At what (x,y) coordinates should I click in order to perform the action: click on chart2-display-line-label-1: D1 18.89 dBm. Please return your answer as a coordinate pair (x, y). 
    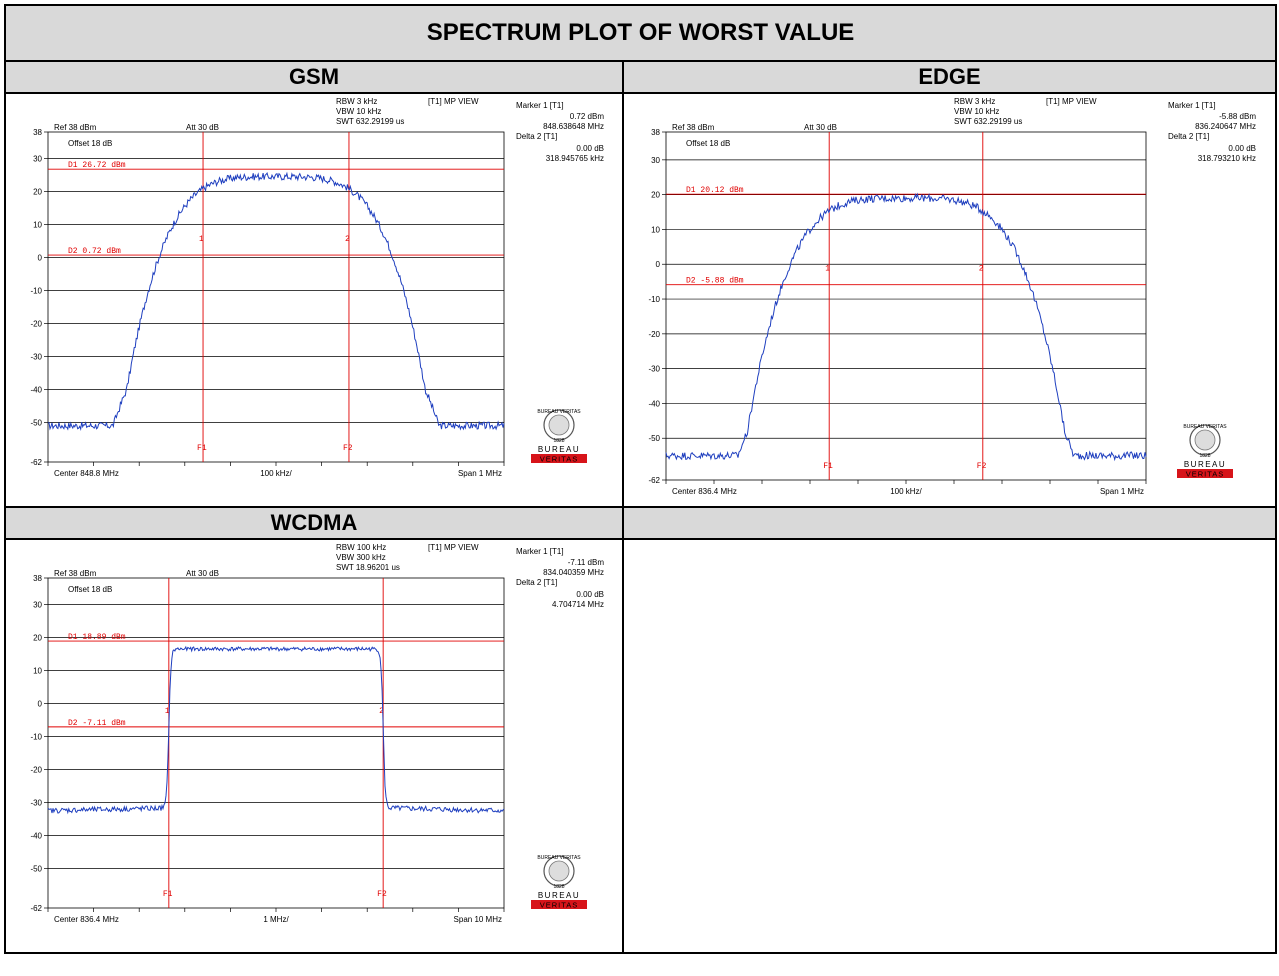
    Looking at the image, I should click on (97, 637).